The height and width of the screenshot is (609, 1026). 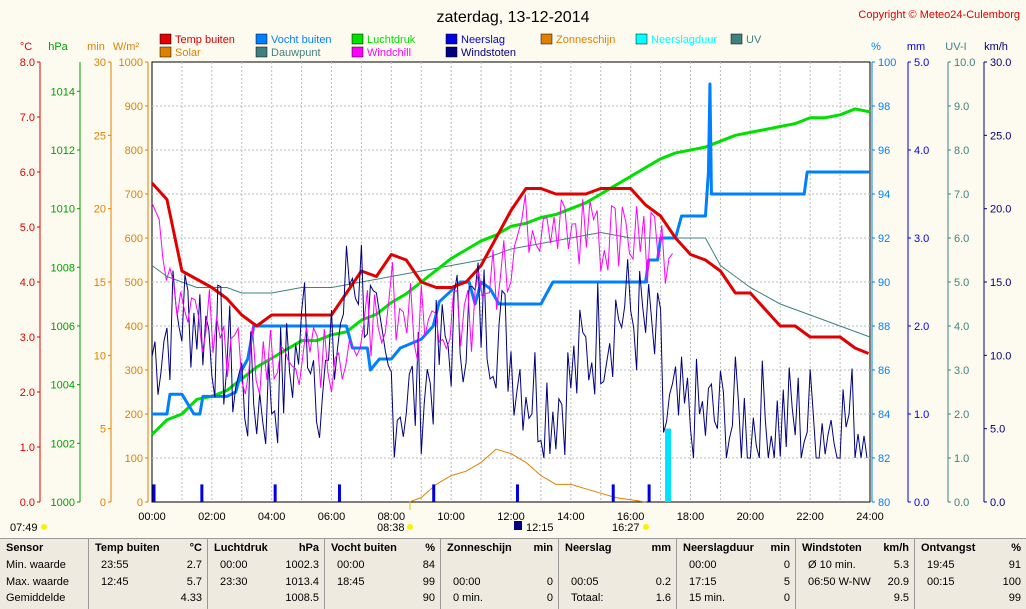 What do you see at coordinates (36, 565) in the screenshot?
I see `summary-label-min: Min. waarde` at bounding box center [36, 565].